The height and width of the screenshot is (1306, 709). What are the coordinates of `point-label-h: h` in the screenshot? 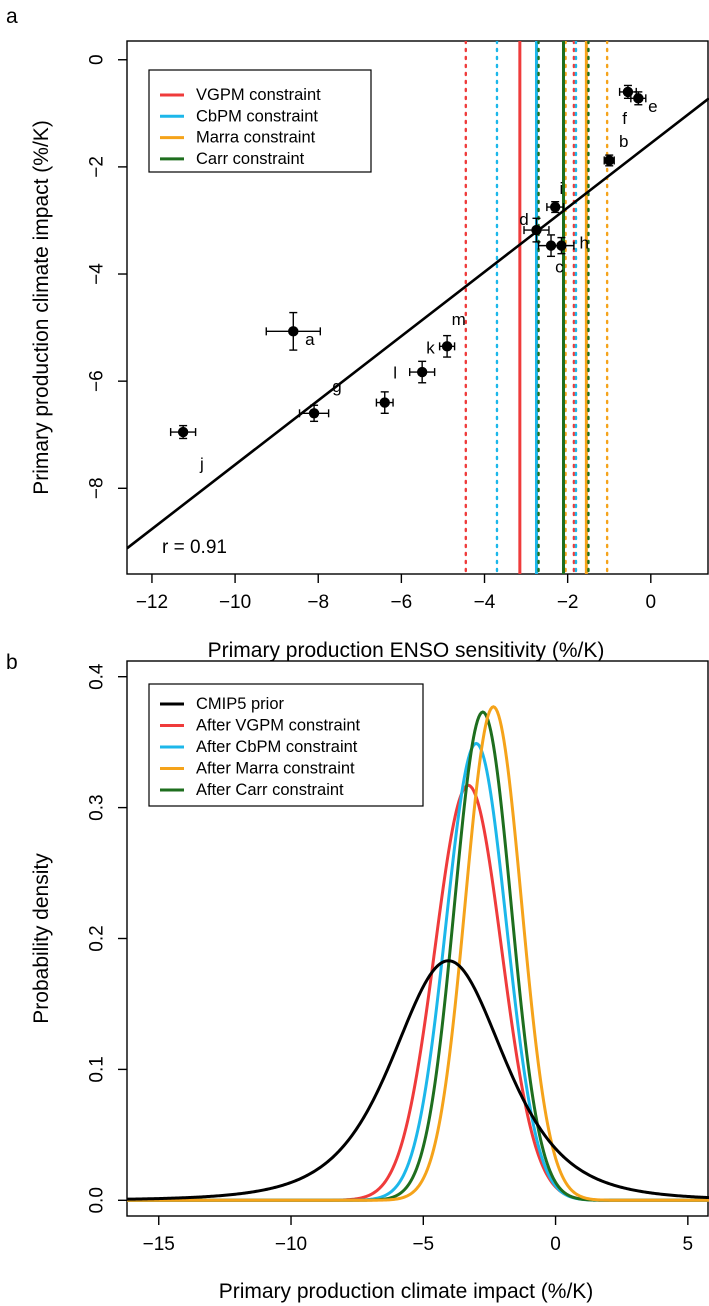 It's located at (584, 242).